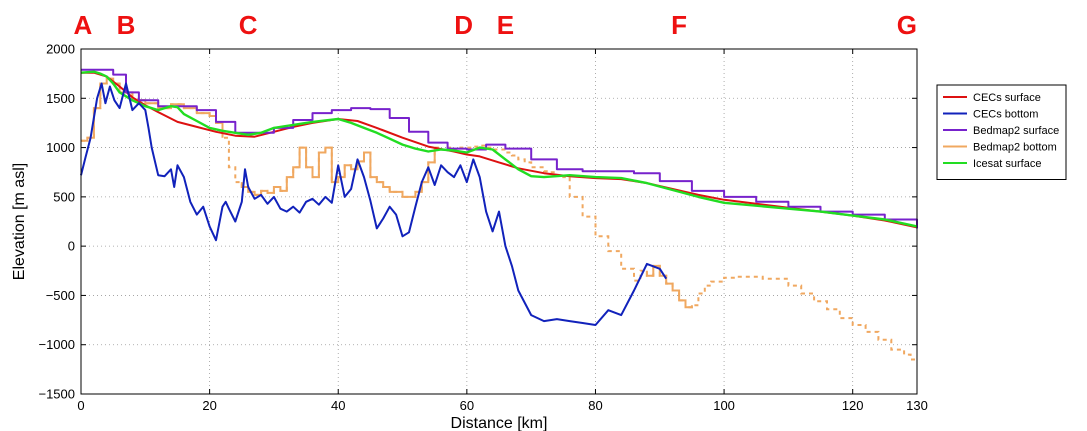  What do you see at coordinates (56, 344) in the screenshot?
I see `y-tick-label: −1000` at bounding box center [56, 344].